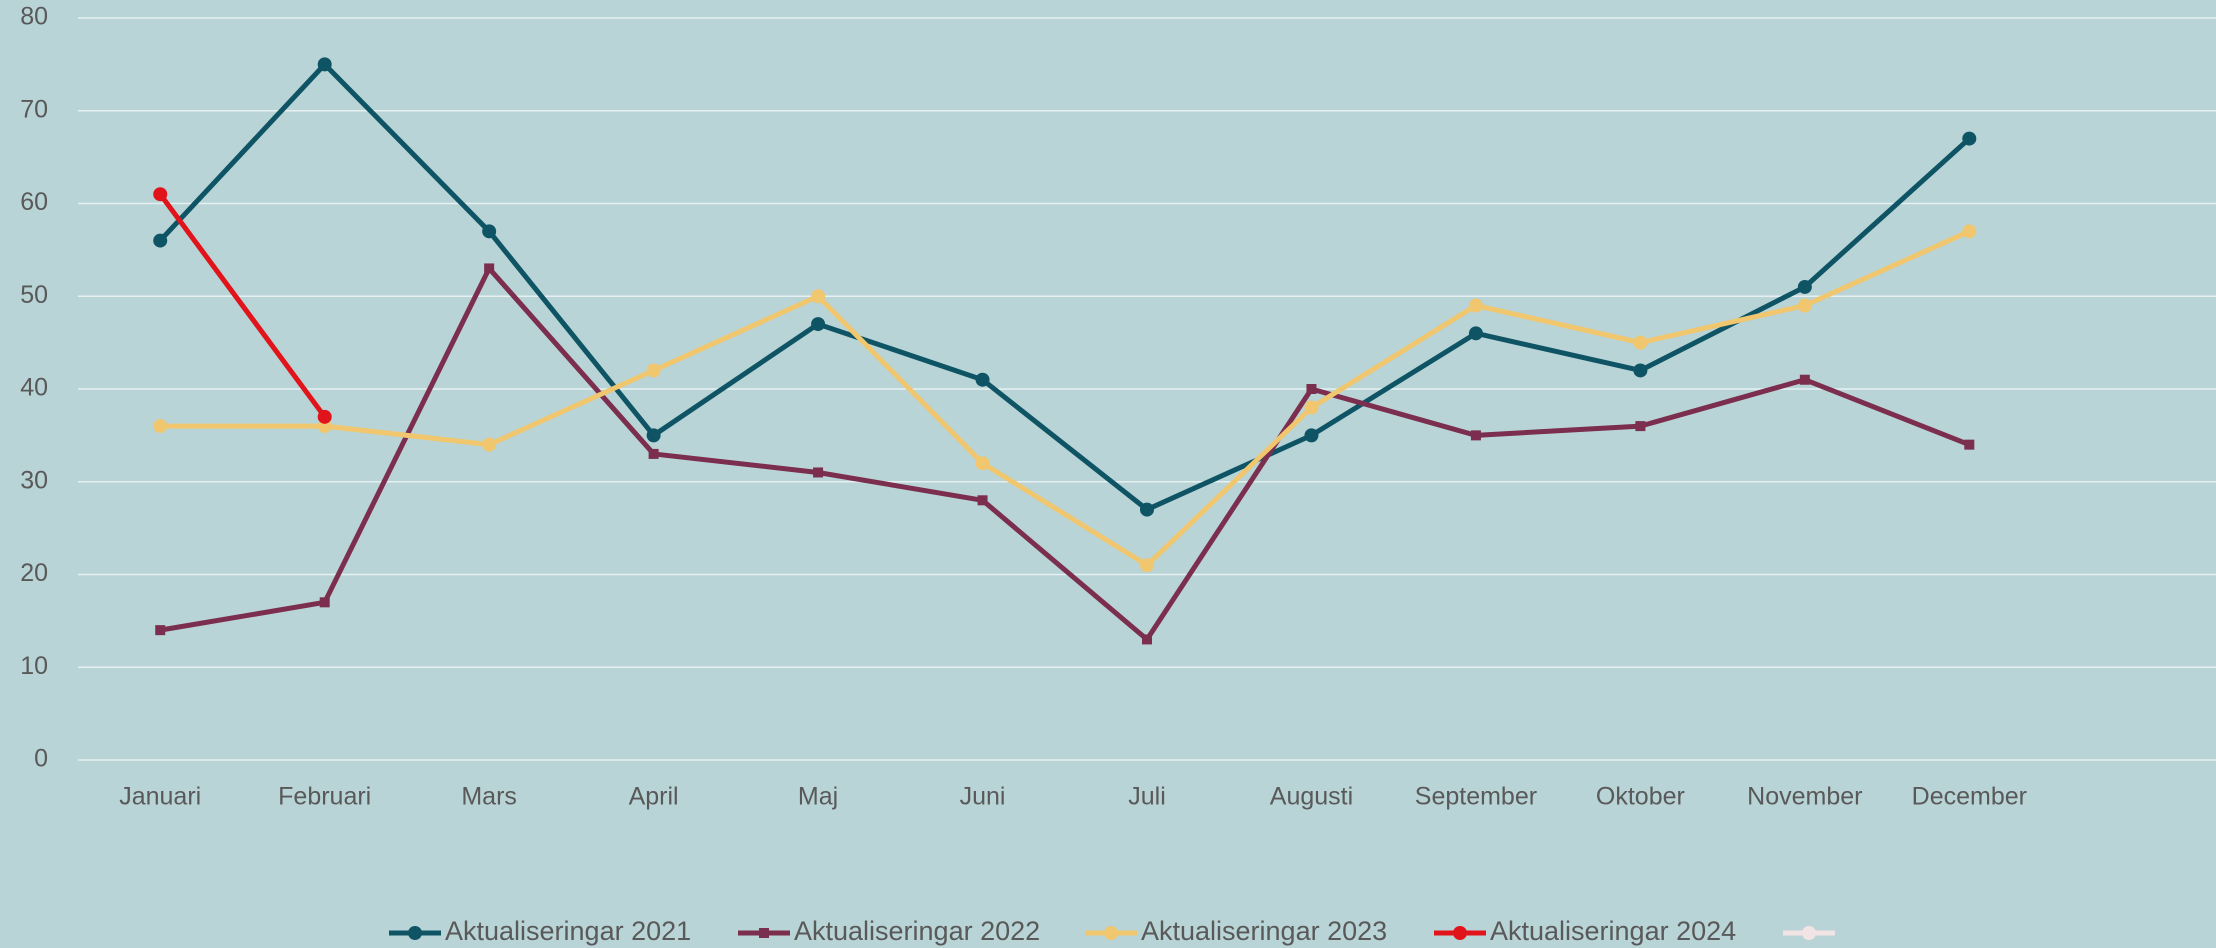 This screenshot has width=2216, height=948. Describe the element at coordinates (489, 797) in the screenshot. I see `x-tick-label: Mars` at that location.